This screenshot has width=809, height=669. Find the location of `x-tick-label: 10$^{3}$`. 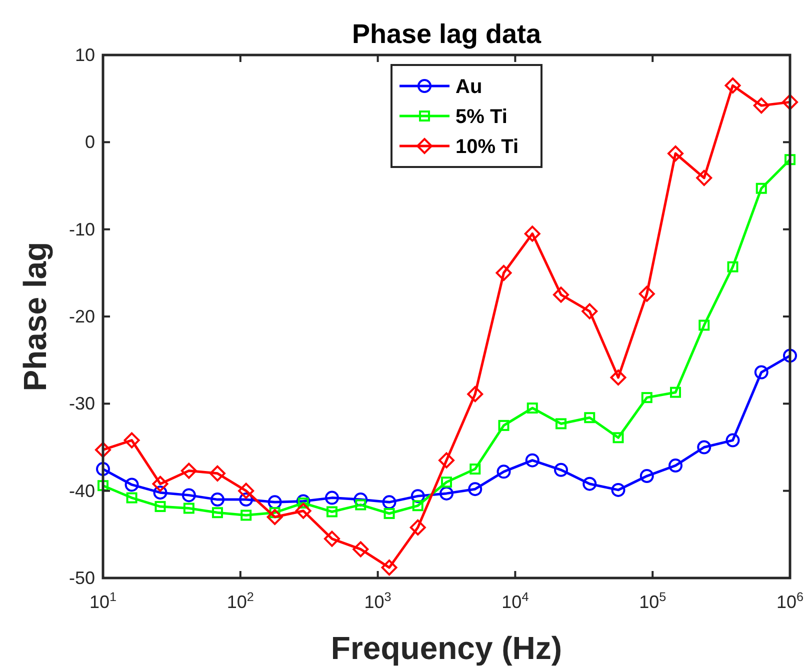

x-tick-label: 10$^{3}$ is located at coordinates (378, 601).